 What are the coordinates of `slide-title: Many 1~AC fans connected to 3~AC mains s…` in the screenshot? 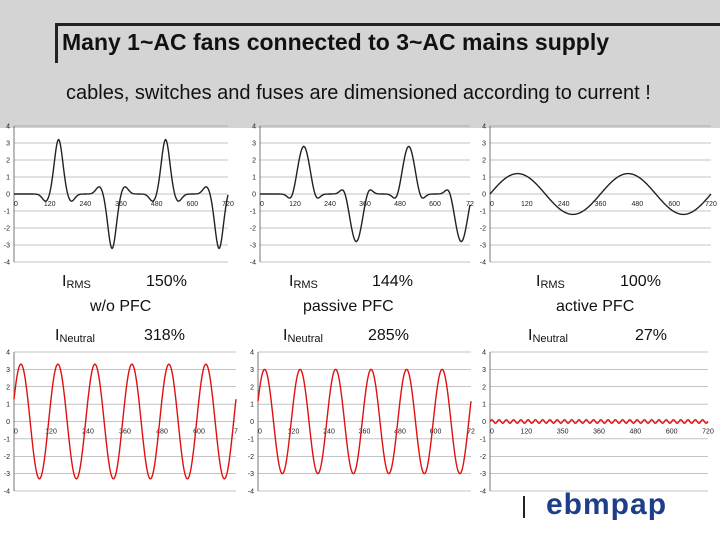 It's located at (336, 42).